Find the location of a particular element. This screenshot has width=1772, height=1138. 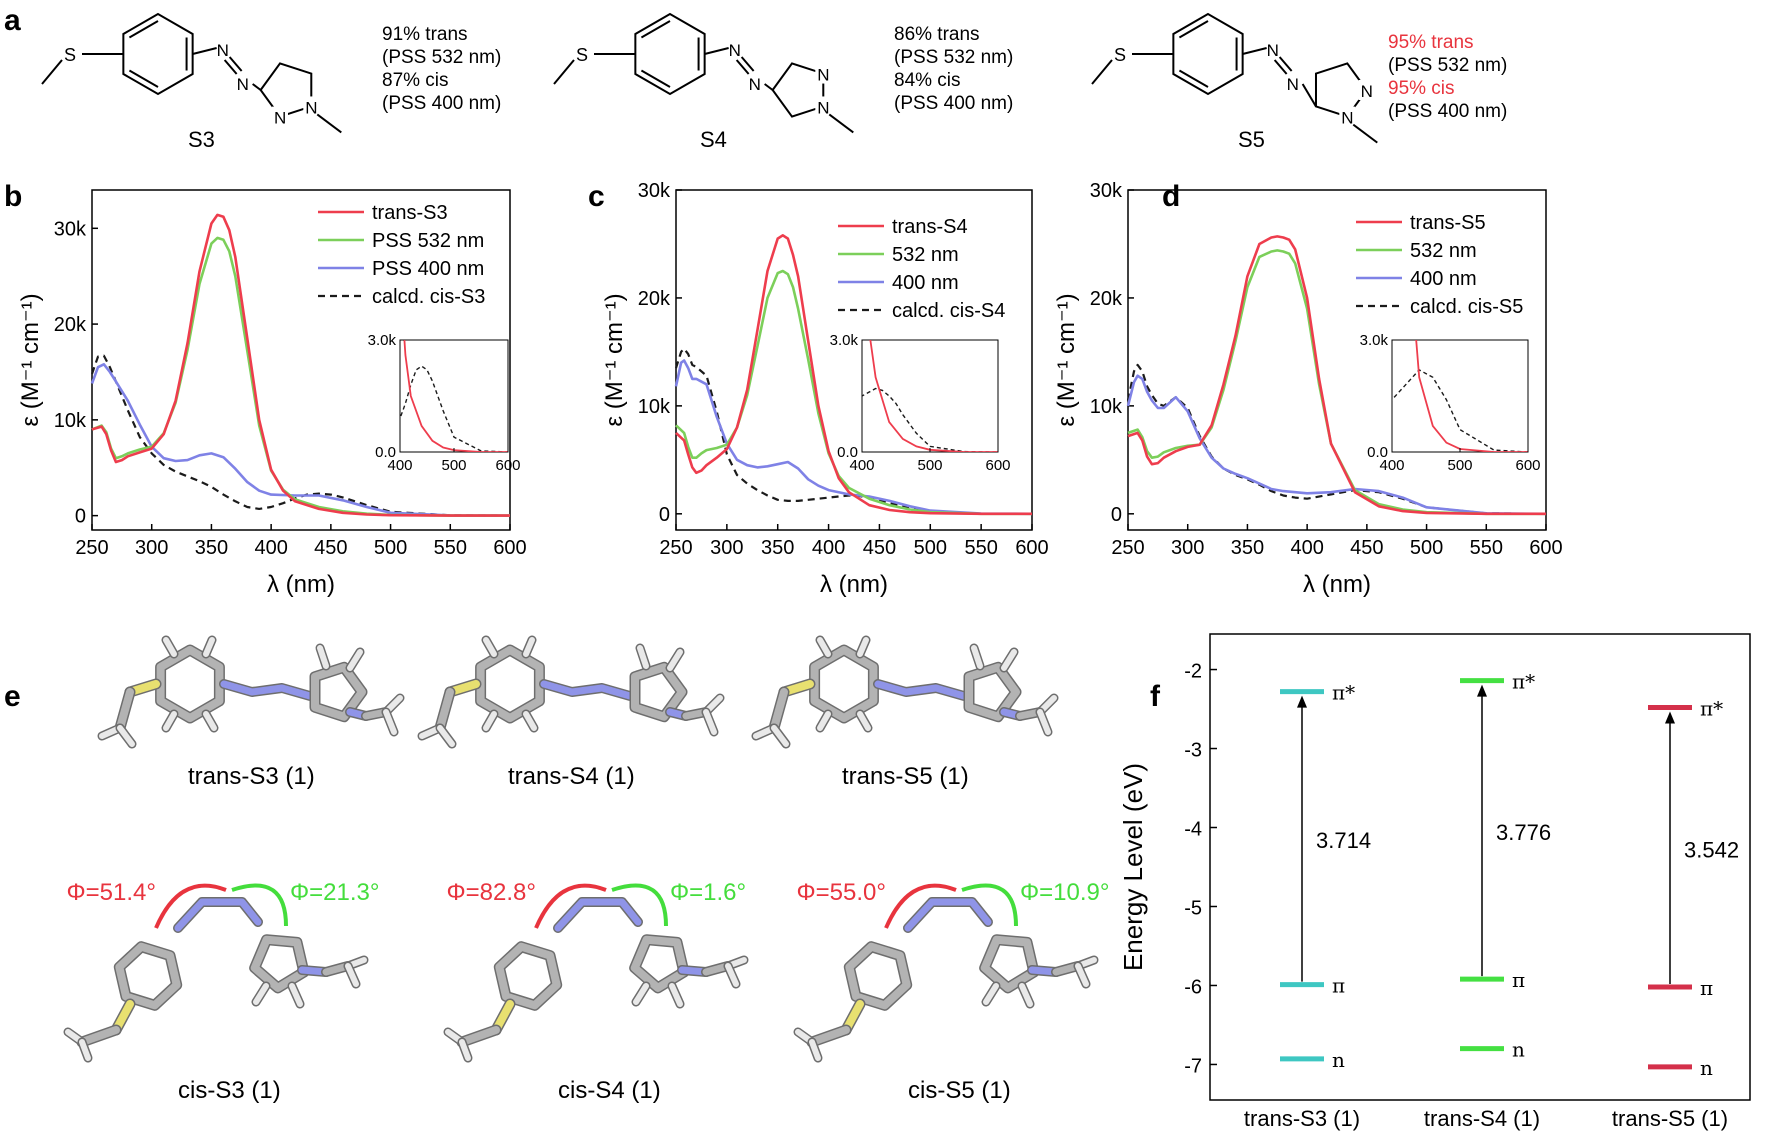

x-tick-label: 450 is located at coordinates (879, 548).